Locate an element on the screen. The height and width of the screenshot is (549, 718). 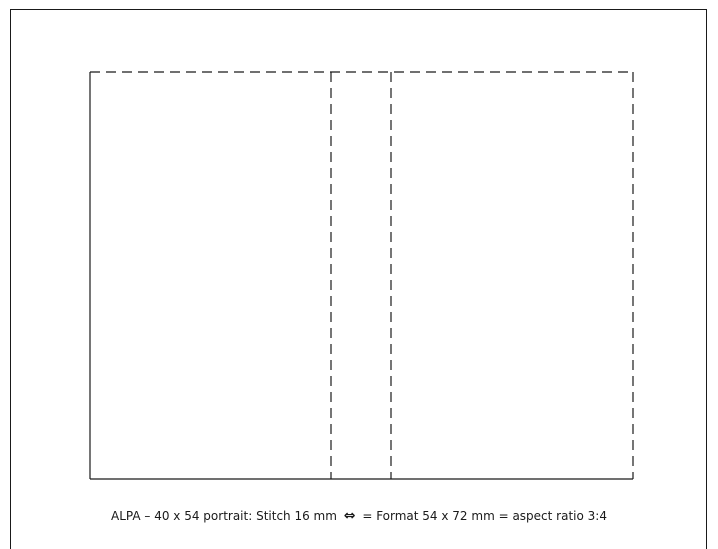
caption-suffix: = Format 54 x 72 mm = aspect ratio 3:4 is located at coordinates (484, 516).